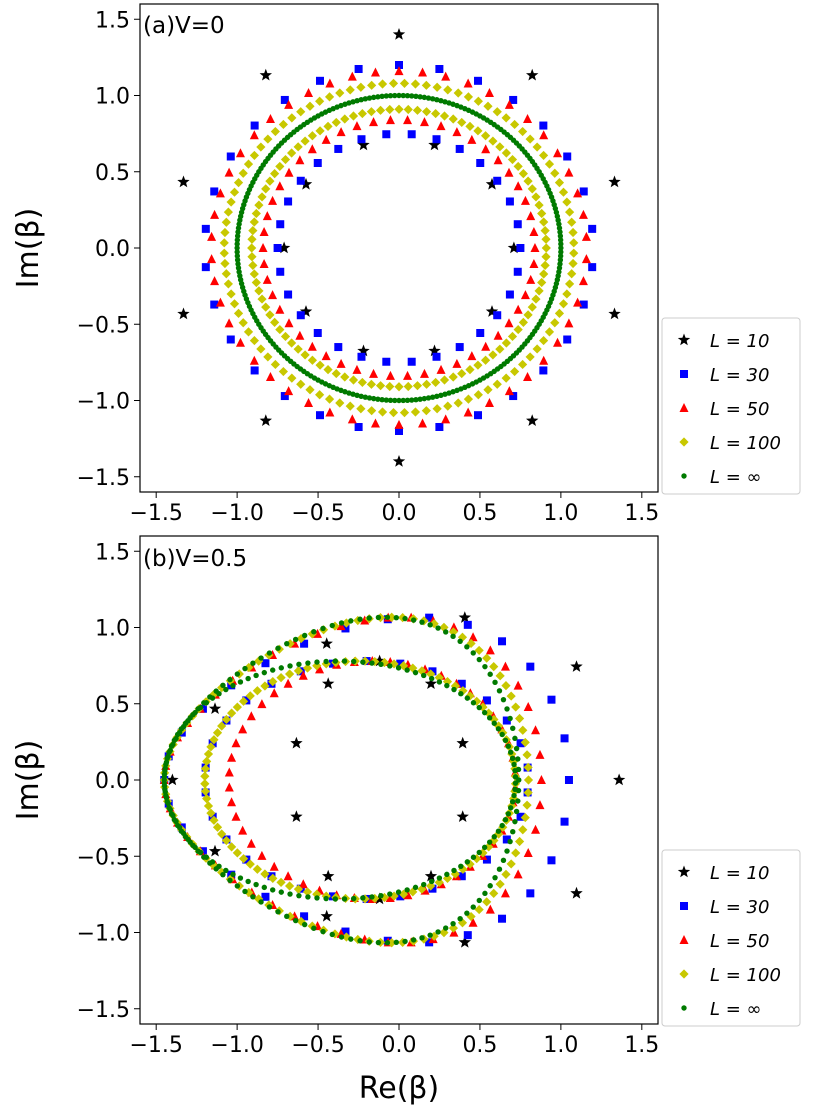 Image resolution: width=830 pixels, height=1120 pixels. I want to click on x-axis-title: Re(β), so click(399, 1088).